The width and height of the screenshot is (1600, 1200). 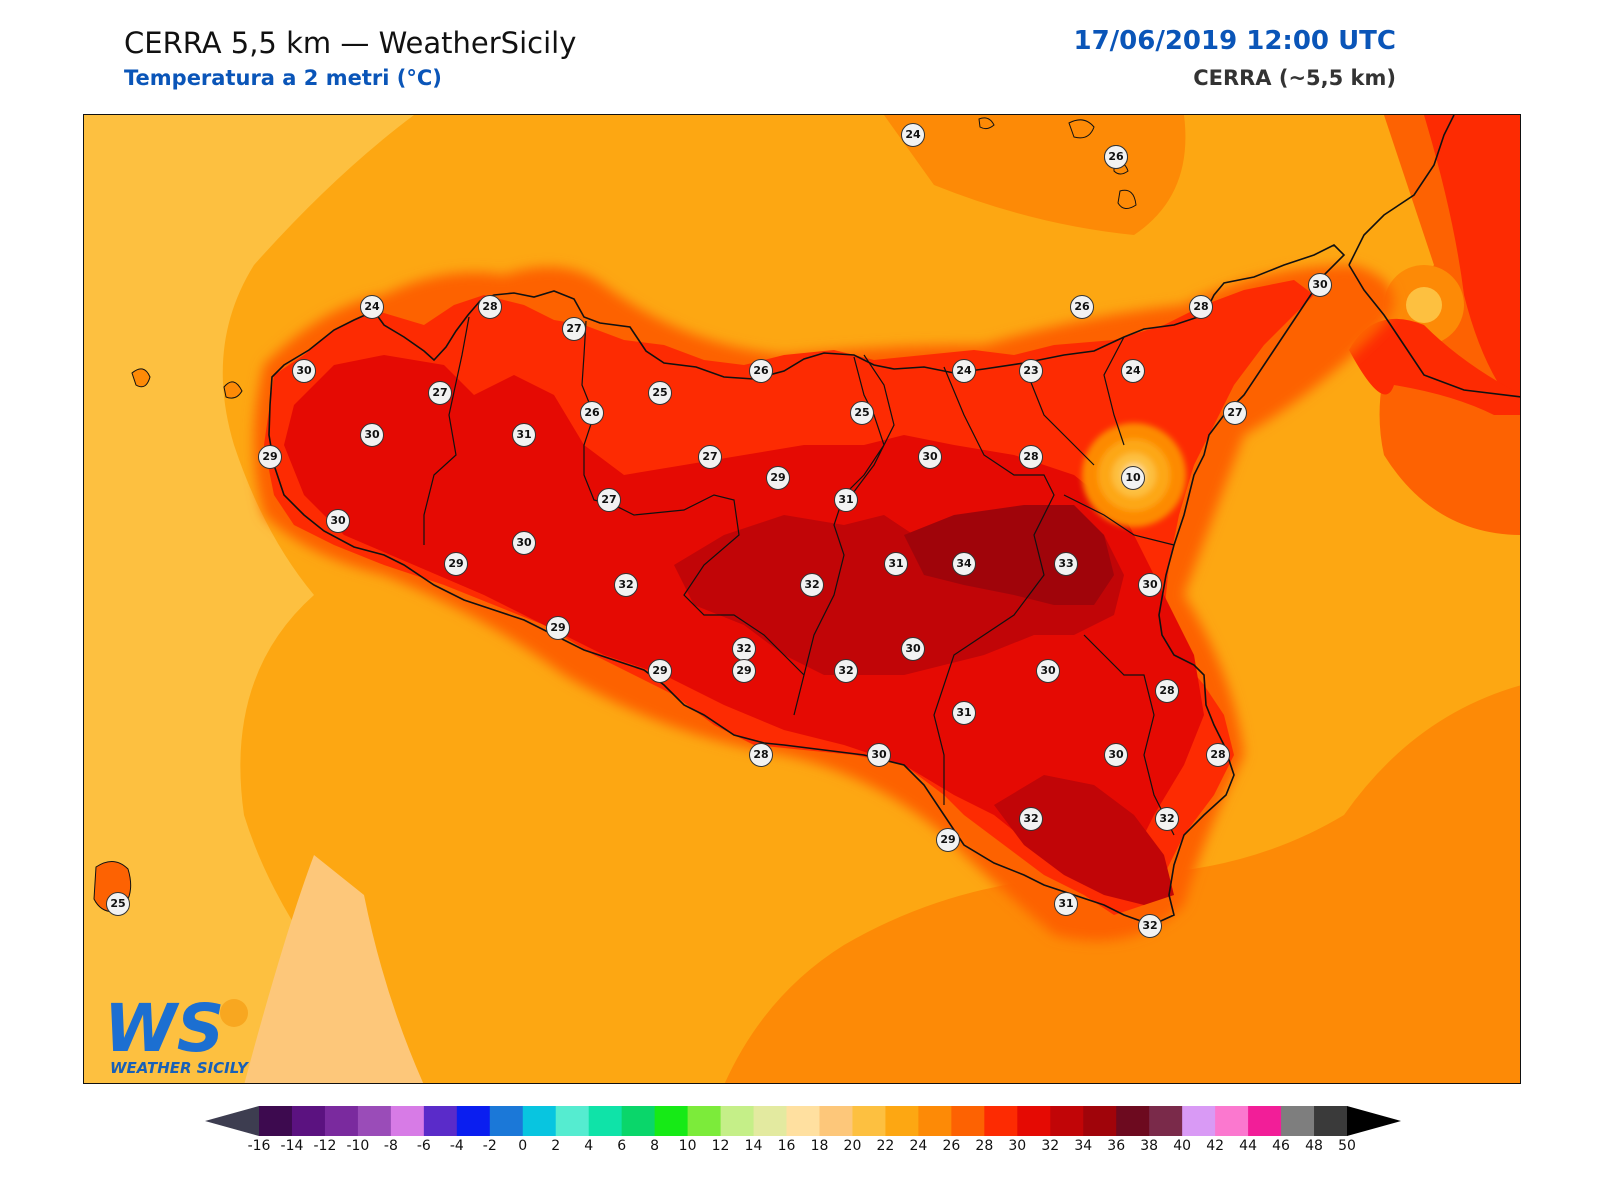 What do you see at coordinates (1294, 78) in the screenshot?
I see `model-label: CERRA (~5,5 km)` at bounding box center [1294, 78].